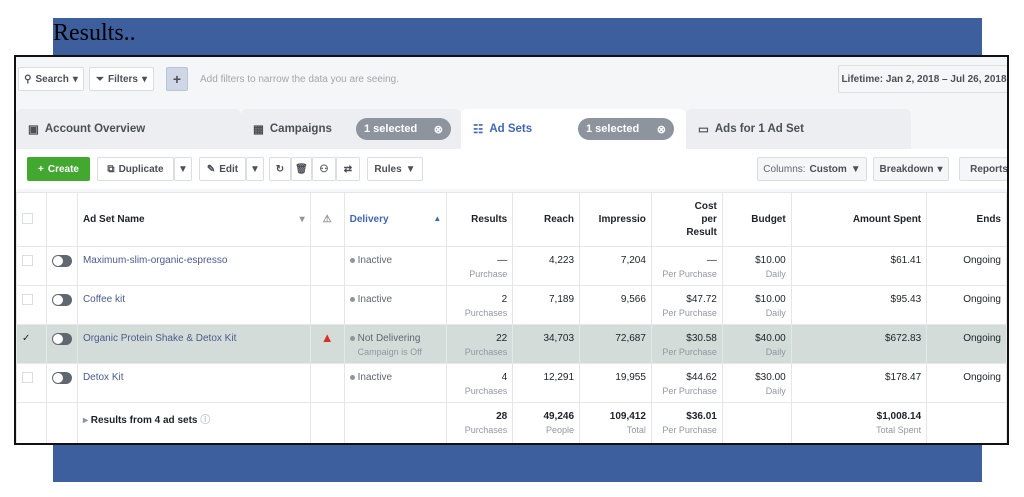  What do you see at coordinates (31, 344) in the screenshot?
I see `row-select: ✓` at bounding box center [31, 344].